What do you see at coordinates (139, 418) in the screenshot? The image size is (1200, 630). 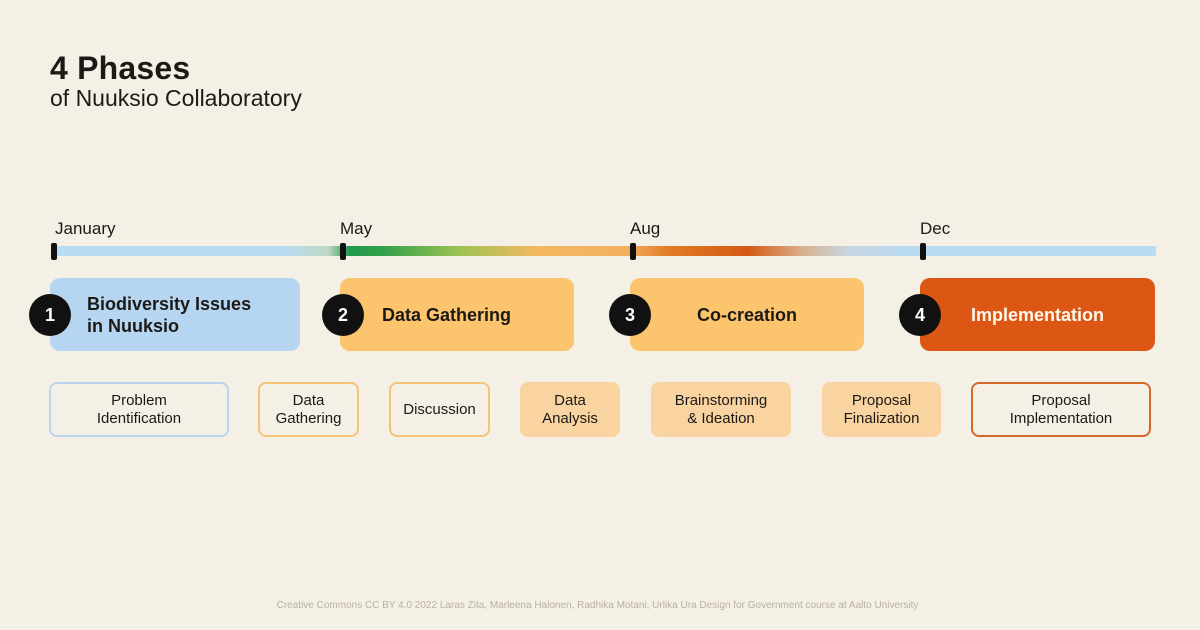 I see `step-label-line2: Identification` at bounding box center [139, 418].